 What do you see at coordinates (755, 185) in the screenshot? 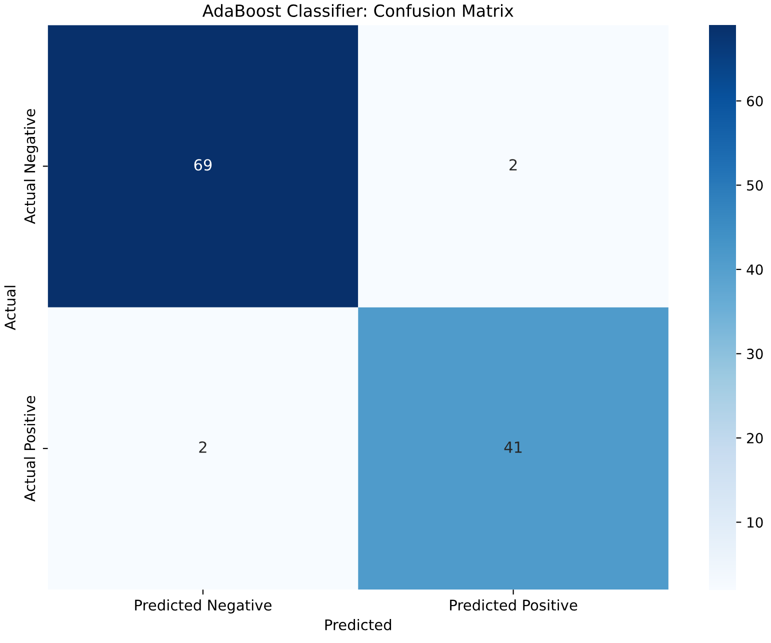
I see `color-bar-label: 50` at bounding box center [755, 185].